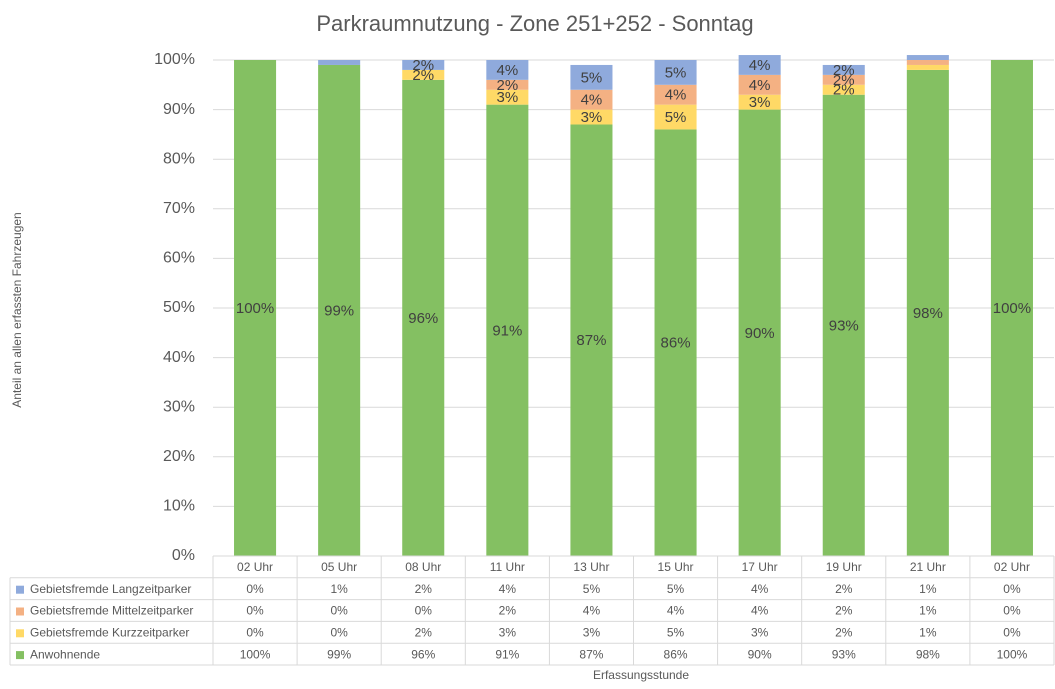 This screenshot has height=689, width=1055. I want to click on data-label: 98%, so click(928, 313).